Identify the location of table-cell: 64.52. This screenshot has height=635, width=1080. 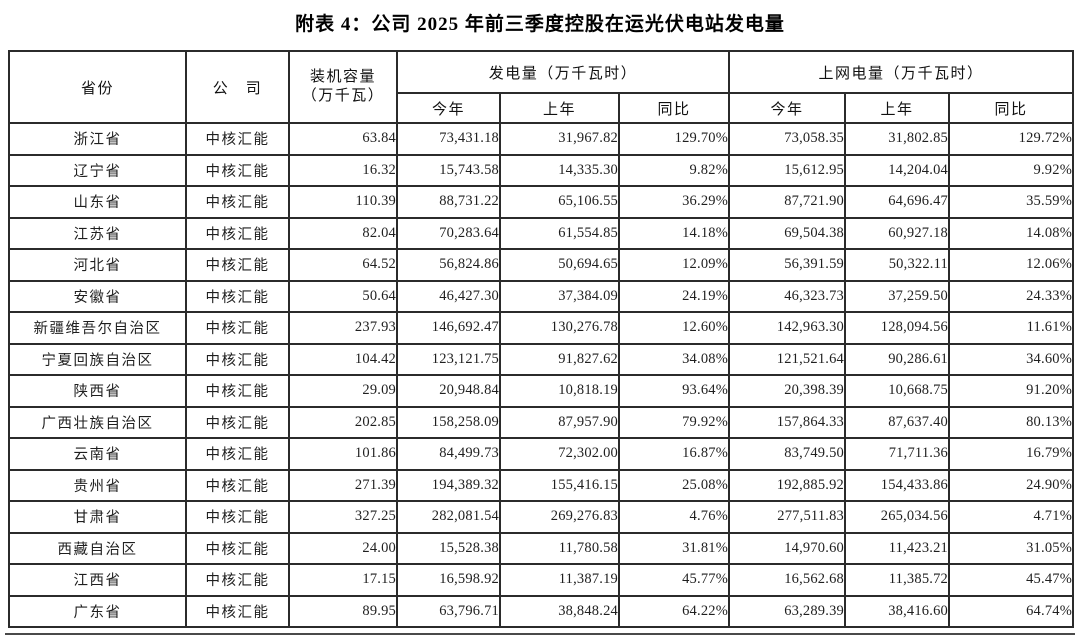
(343, 265).